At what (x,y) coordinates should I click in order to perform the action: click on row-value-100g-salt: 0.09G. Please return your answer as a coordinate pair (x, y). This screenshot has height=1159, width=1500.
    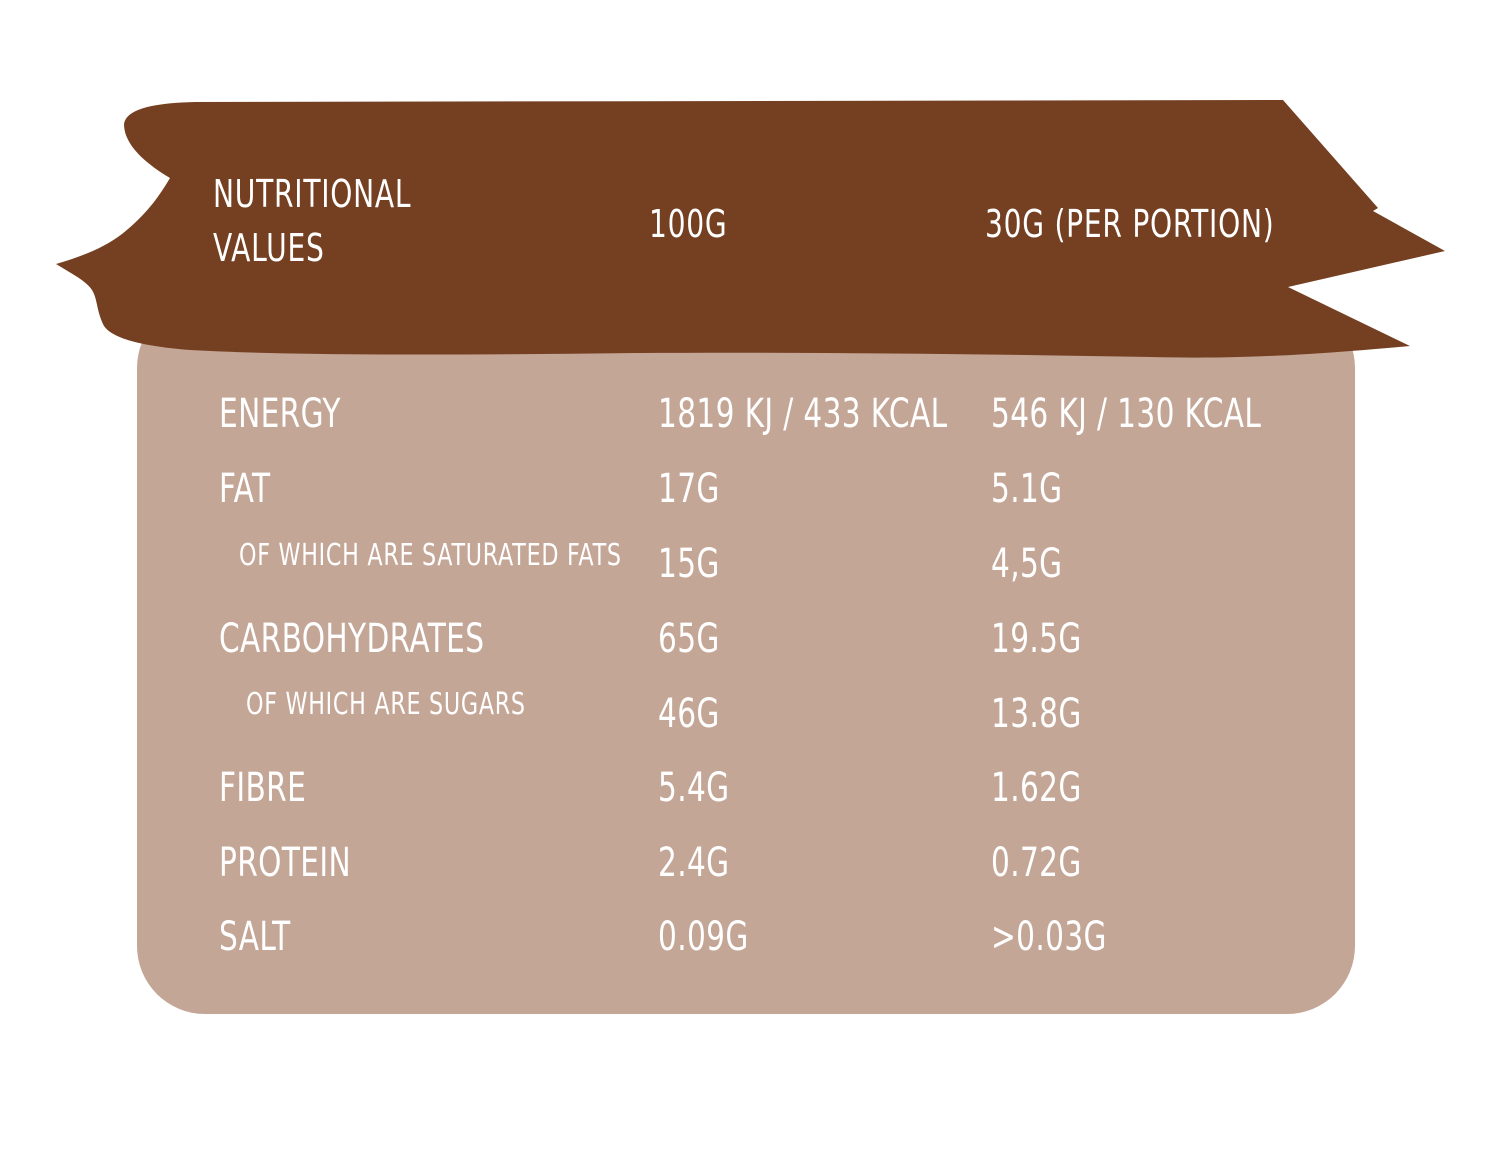
    Looking at the image, I should click on (703, 937).